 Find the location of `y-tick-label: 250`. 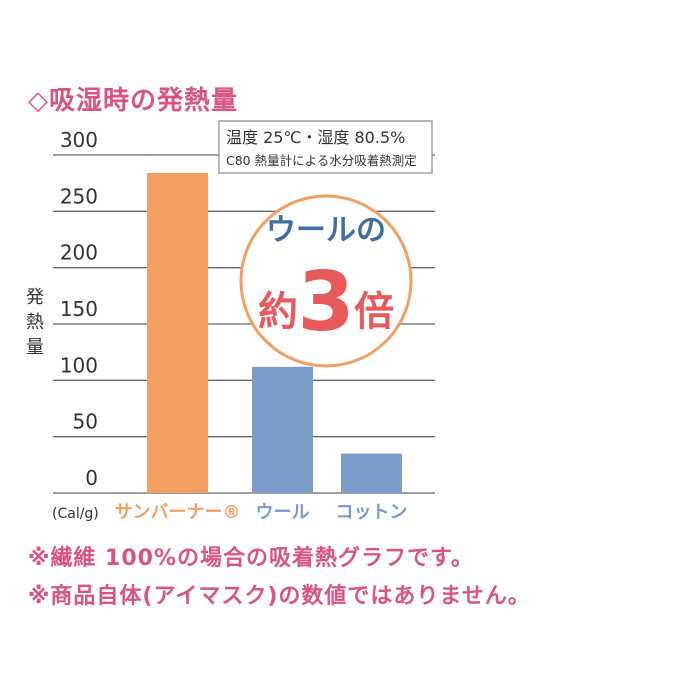

y-tick-label: 250 is located at coordinates (79, 196).